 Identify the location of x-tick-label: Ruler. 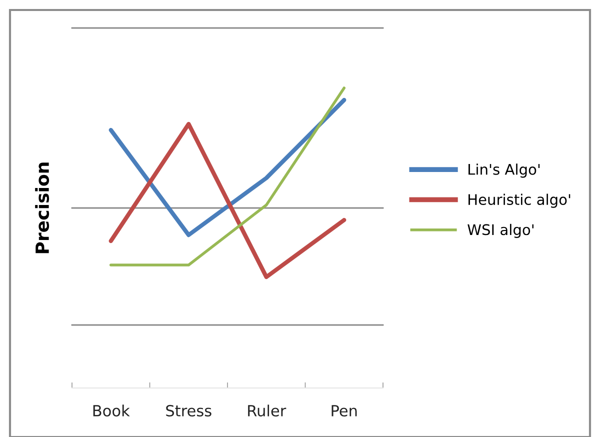
(267, 410).